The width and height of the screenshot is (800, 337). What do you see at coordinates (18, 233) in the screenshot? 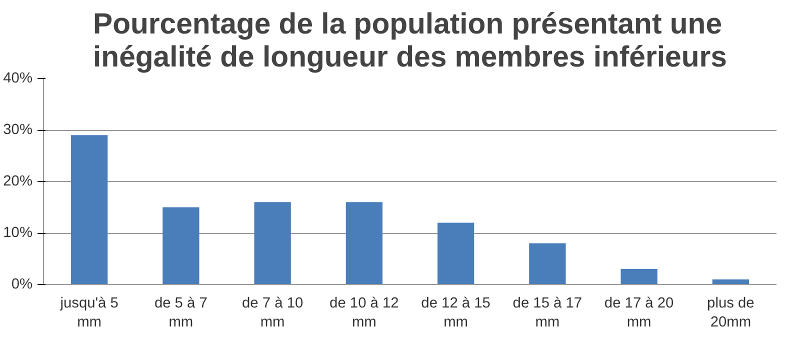
I see `y-tick-label: 10%` at bounding box center [18, 233].